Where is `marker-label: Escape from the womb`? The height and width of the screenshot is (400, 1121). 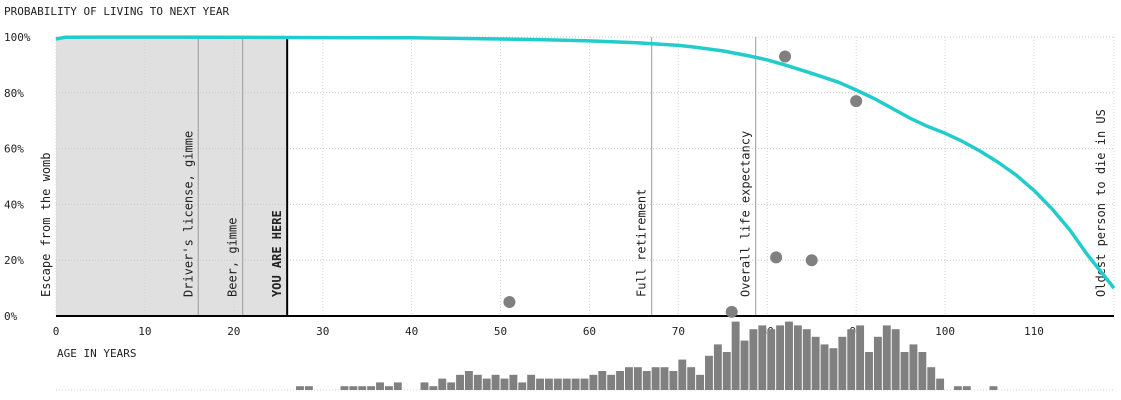
marker-label: Escape from the womb is located at coordinates (46, 225).